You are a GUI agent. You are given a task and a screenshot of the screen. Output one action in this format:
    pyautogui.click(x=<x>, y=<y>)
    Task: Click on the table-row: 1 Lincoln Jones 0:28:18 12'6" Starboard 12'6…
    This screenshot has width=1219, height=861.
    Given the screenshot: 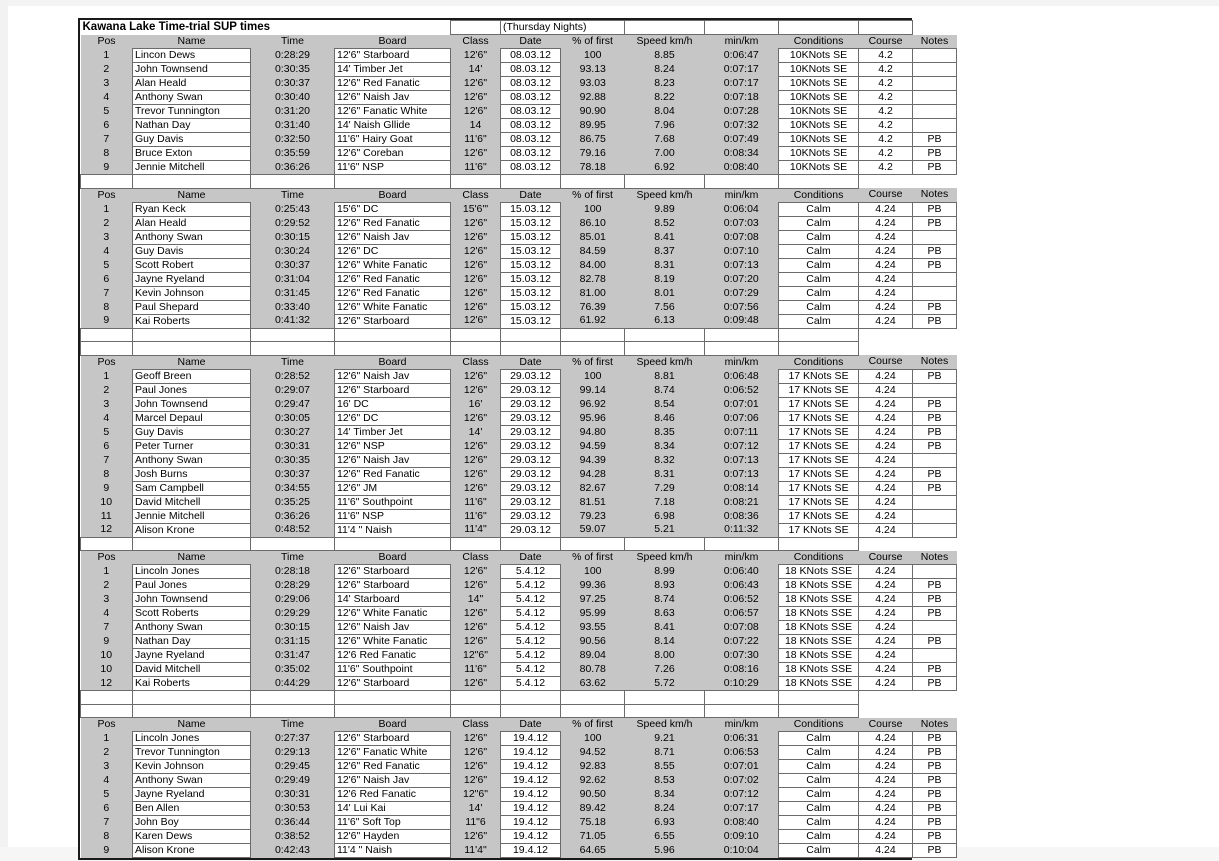 What is the action you would take?
    pyautogui.click(x=519, y=571)
    